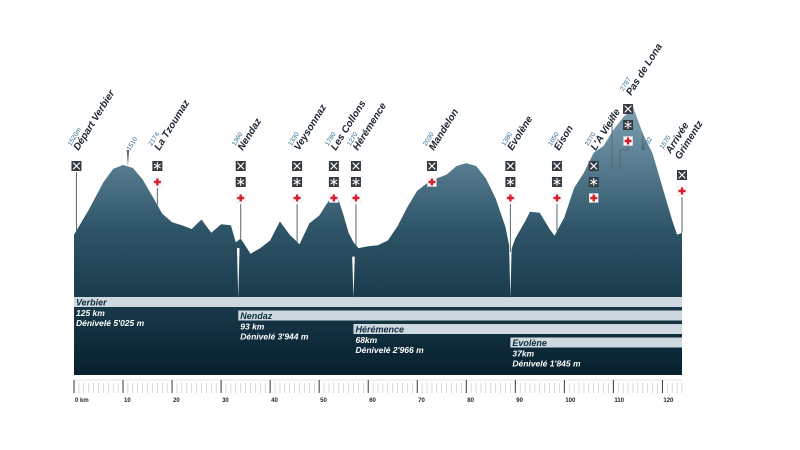 The width and height of the screenshot is (800, 450). I want to click on tick-label: 50, so click(323, 401).